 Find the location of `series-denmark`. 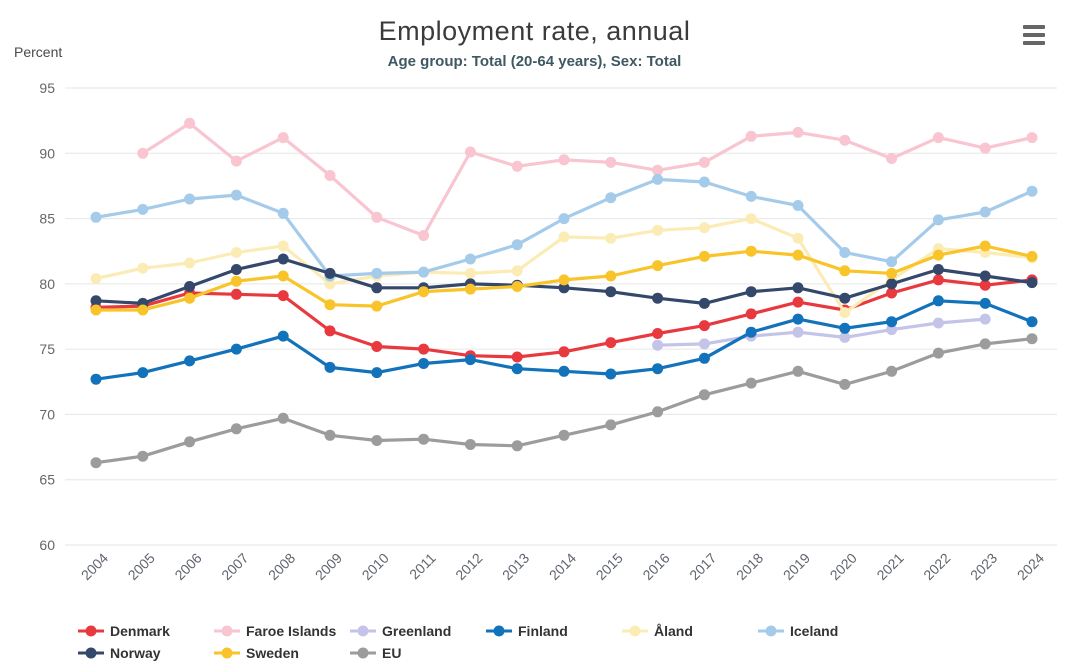

series-denmark is located at coordinates (564, 318).